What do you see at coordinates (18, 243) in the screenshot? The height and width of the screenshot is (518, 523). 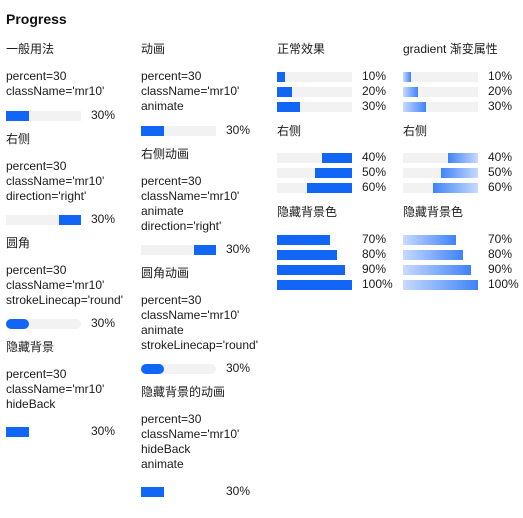 I see `section-title-round: 圆角` at bounding box center [18, 243].